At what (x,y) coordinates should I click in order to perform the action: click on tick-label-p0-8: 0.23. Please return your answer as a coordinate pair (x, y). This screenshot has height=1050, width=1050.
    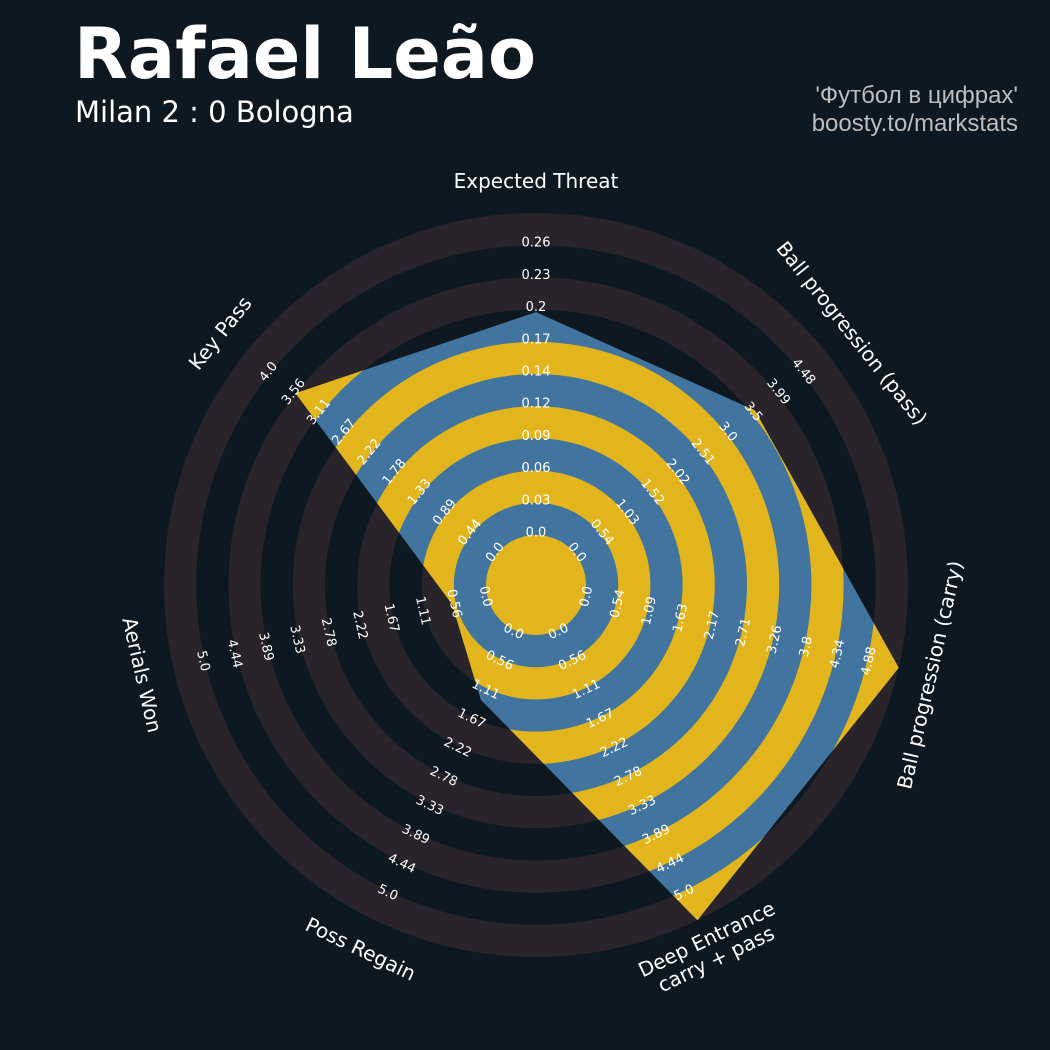
    Looking at the image, I should click on (536, 275).